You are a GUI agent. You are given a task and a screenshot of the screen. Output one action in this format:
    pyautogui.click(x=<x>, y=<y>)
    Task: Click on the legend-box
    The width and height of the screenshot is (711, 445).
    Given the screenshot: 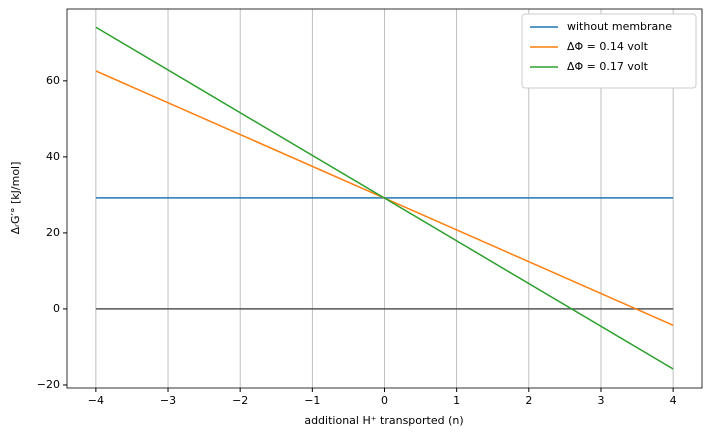 What is the action you would take?
    pyautogui.click(x=609, y=51)
    